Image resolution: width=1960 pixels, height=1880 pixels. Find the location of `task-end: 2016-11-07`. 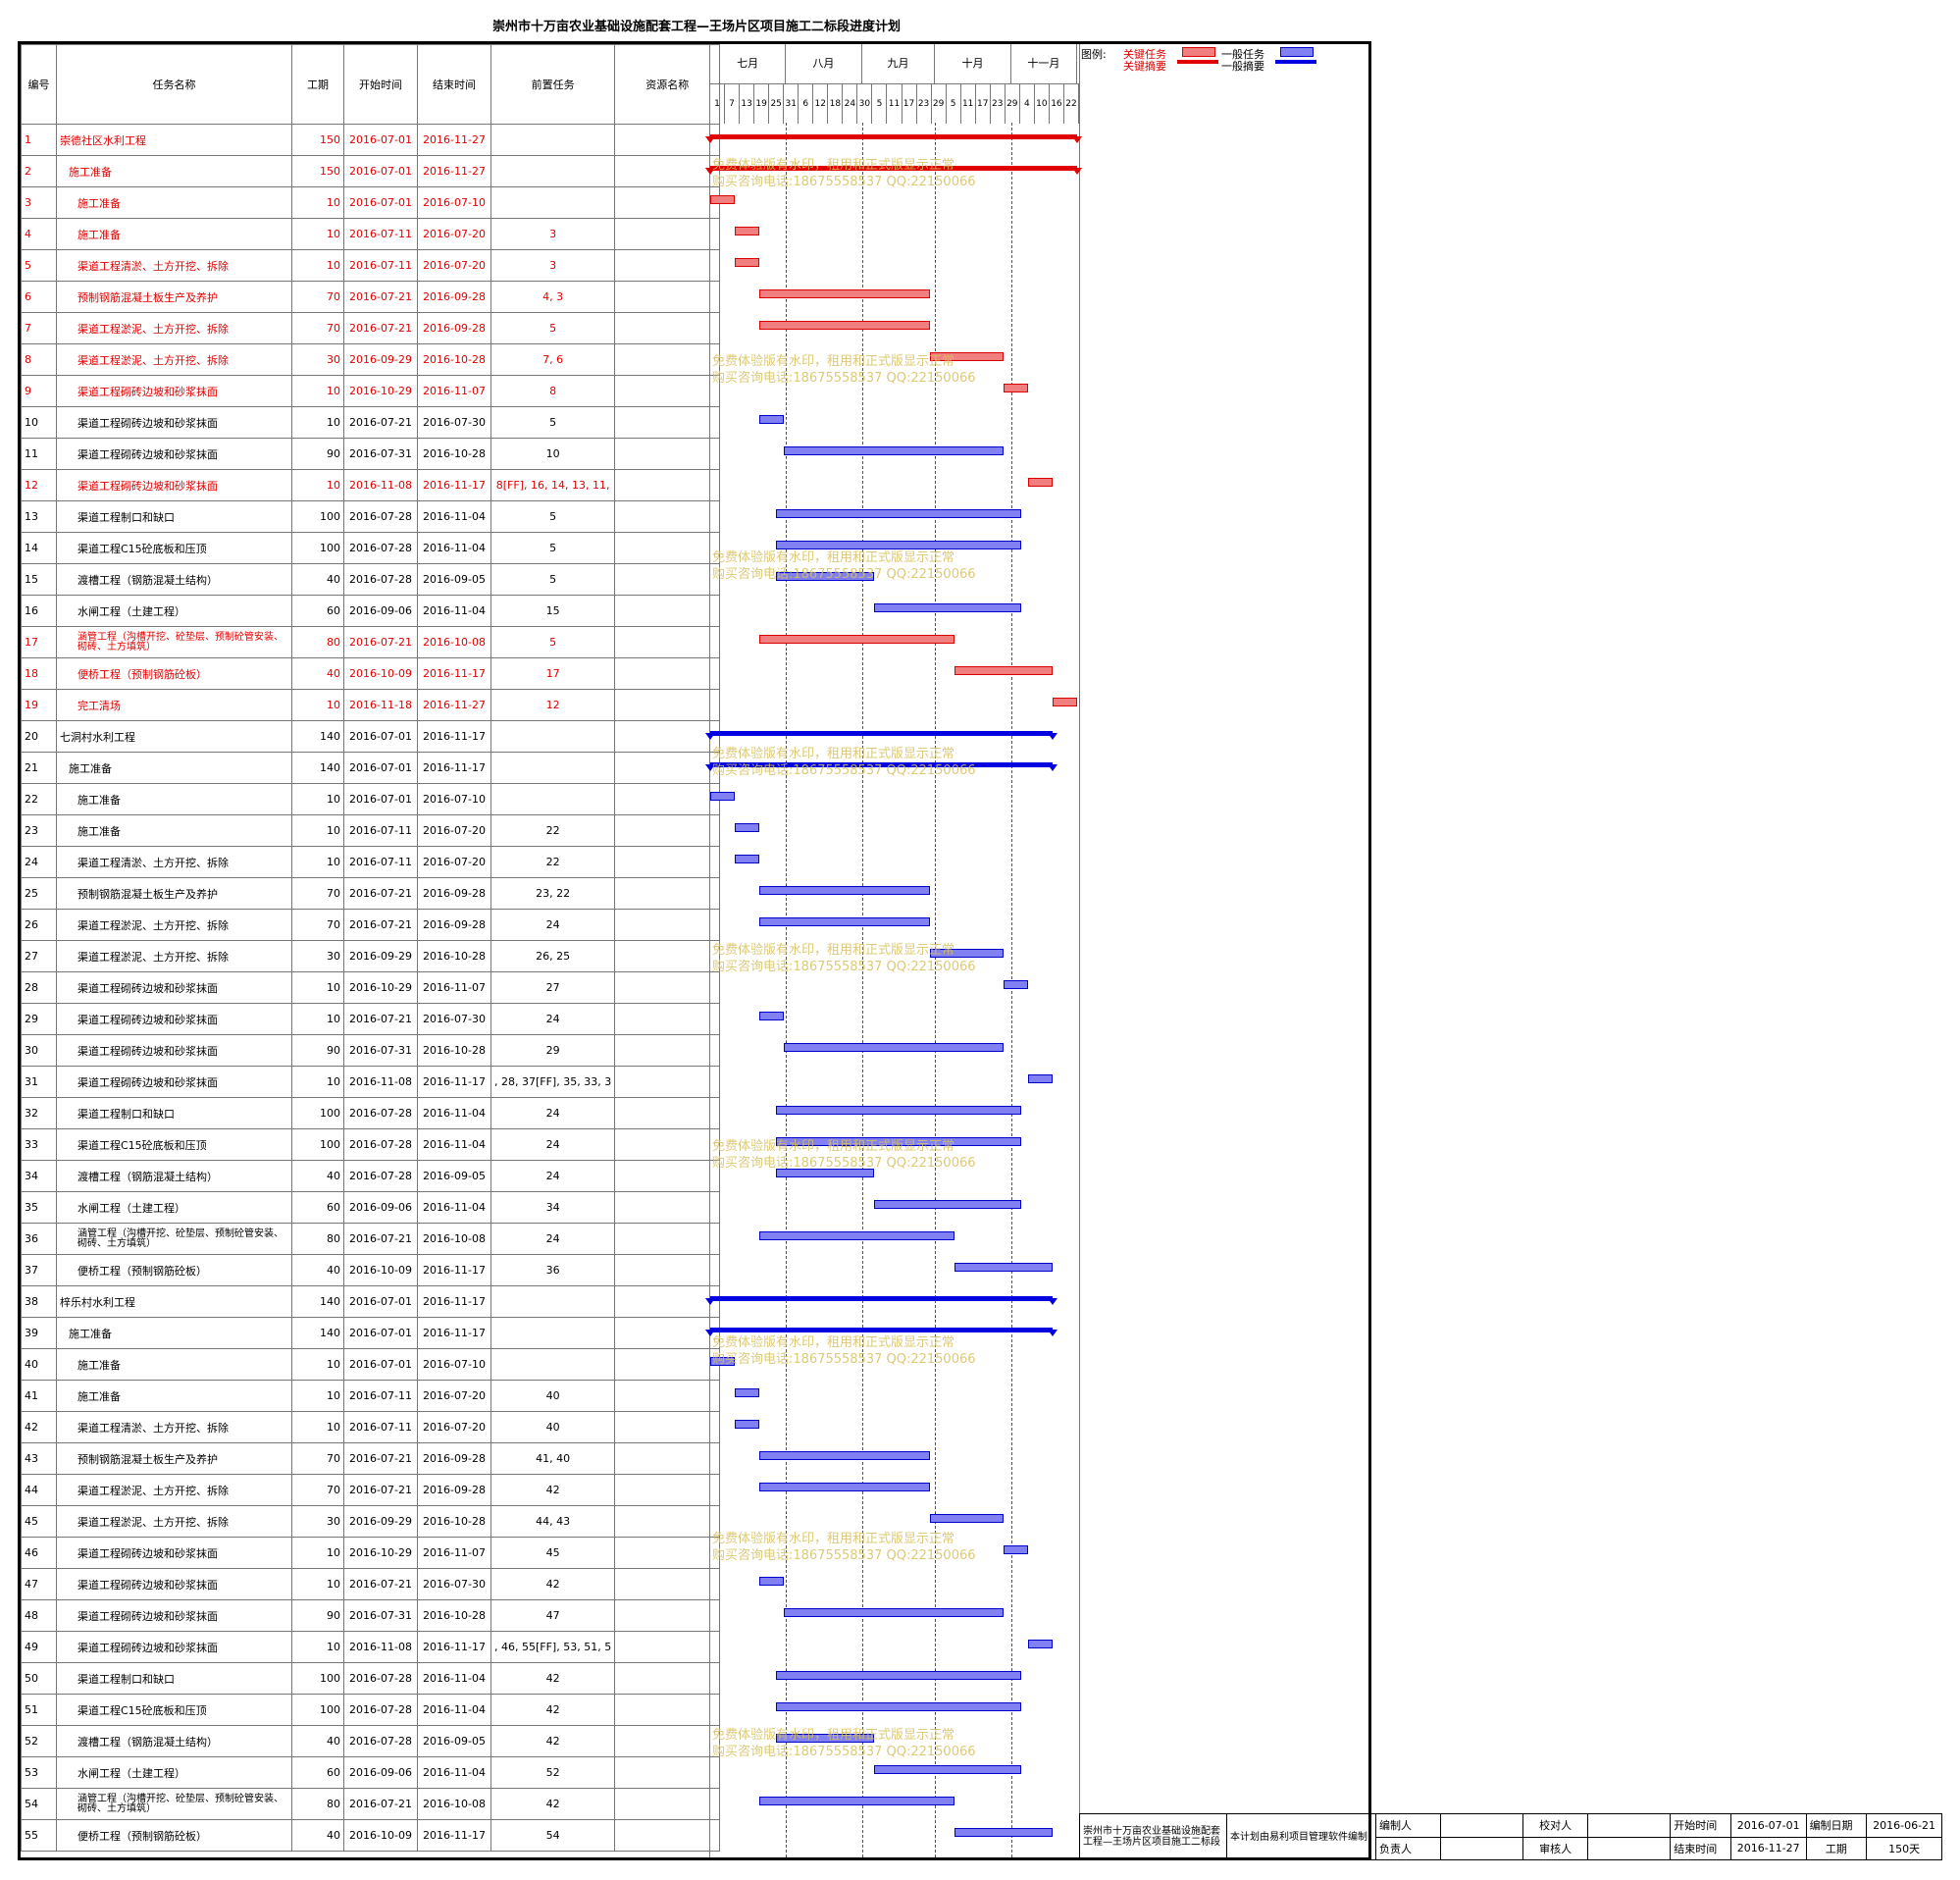

task-end: 2016-11-07 is located at coordinates (454, 391).